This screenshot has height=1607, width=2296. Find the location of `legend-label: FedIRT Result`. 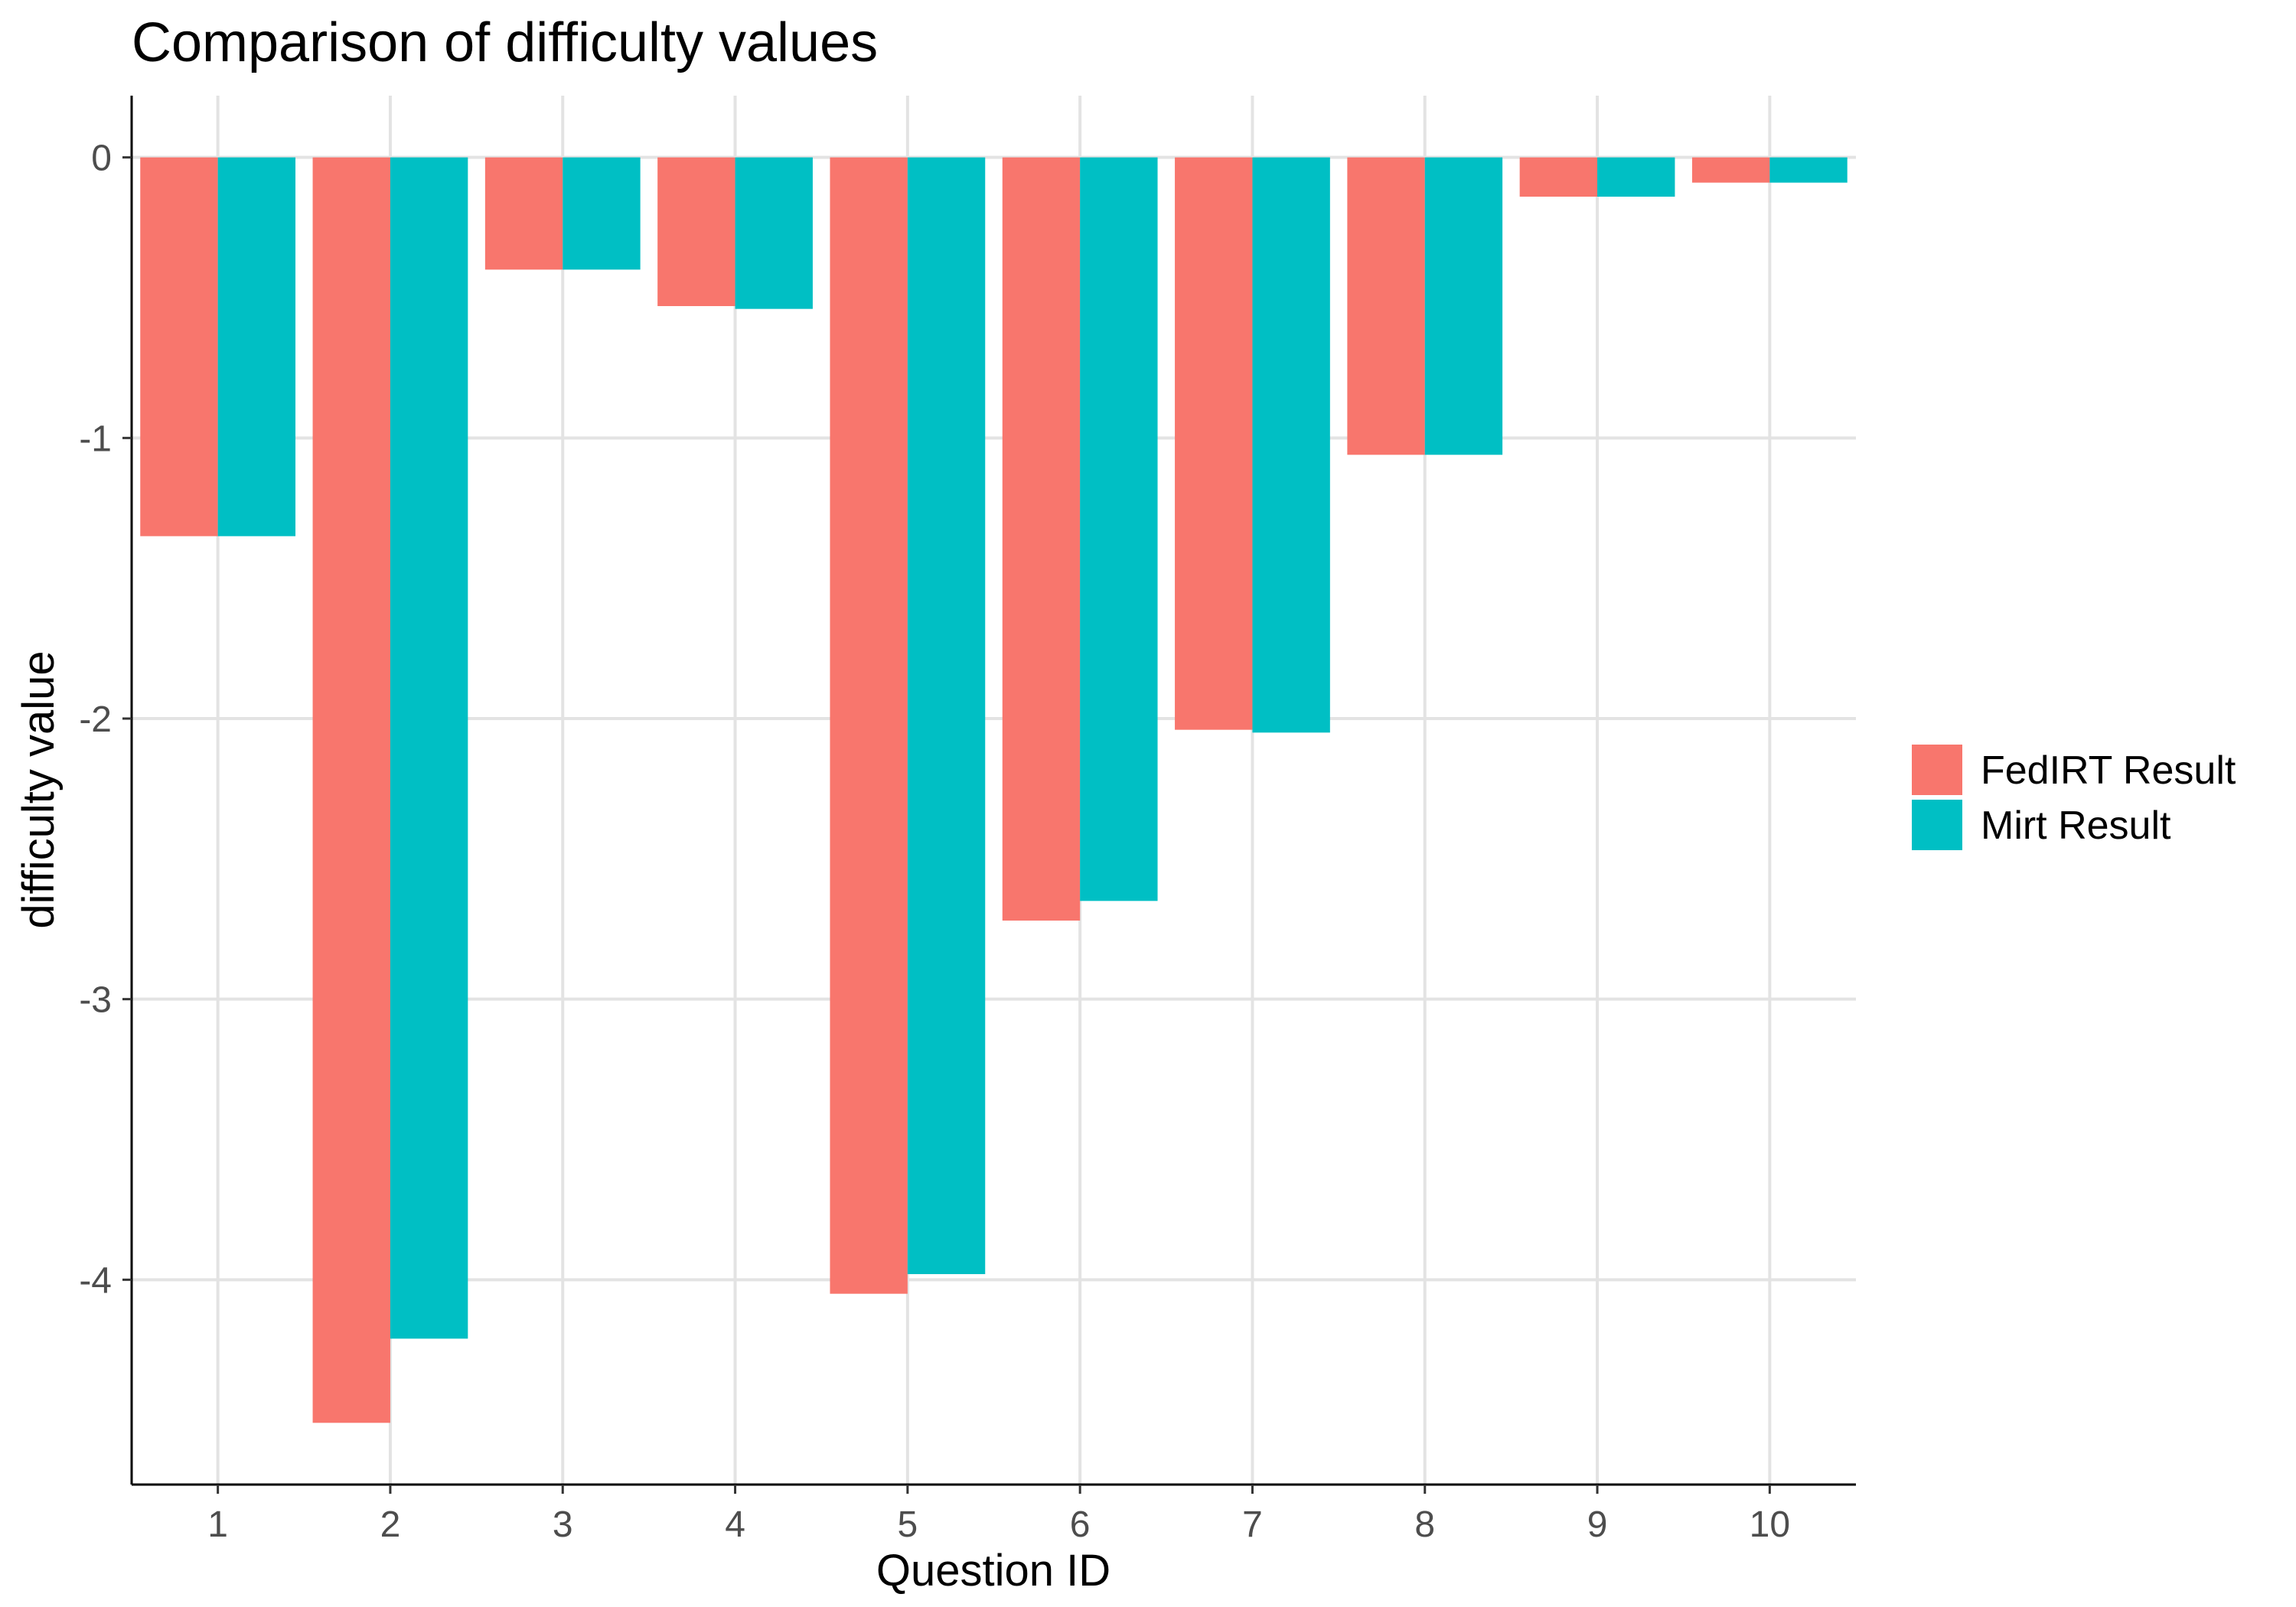

legend-label: FedIRT Result is located at coordinates (2108, 770).